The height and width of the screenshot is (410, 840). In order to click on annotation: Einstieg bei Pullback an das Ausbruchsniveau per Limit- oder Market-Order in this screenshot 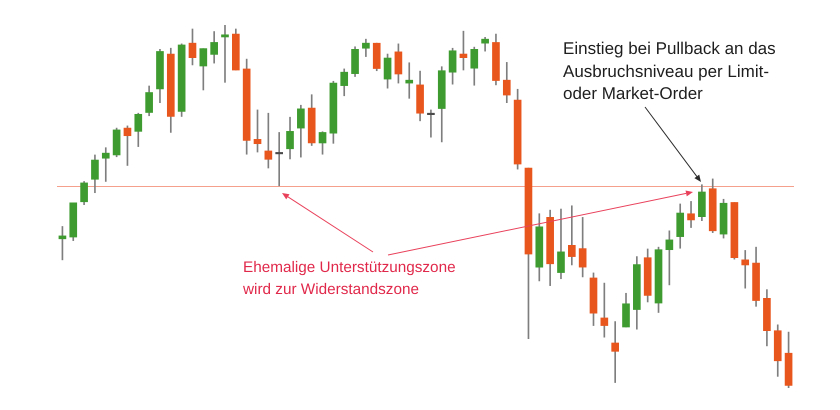, I will do `click(670, 71)`.